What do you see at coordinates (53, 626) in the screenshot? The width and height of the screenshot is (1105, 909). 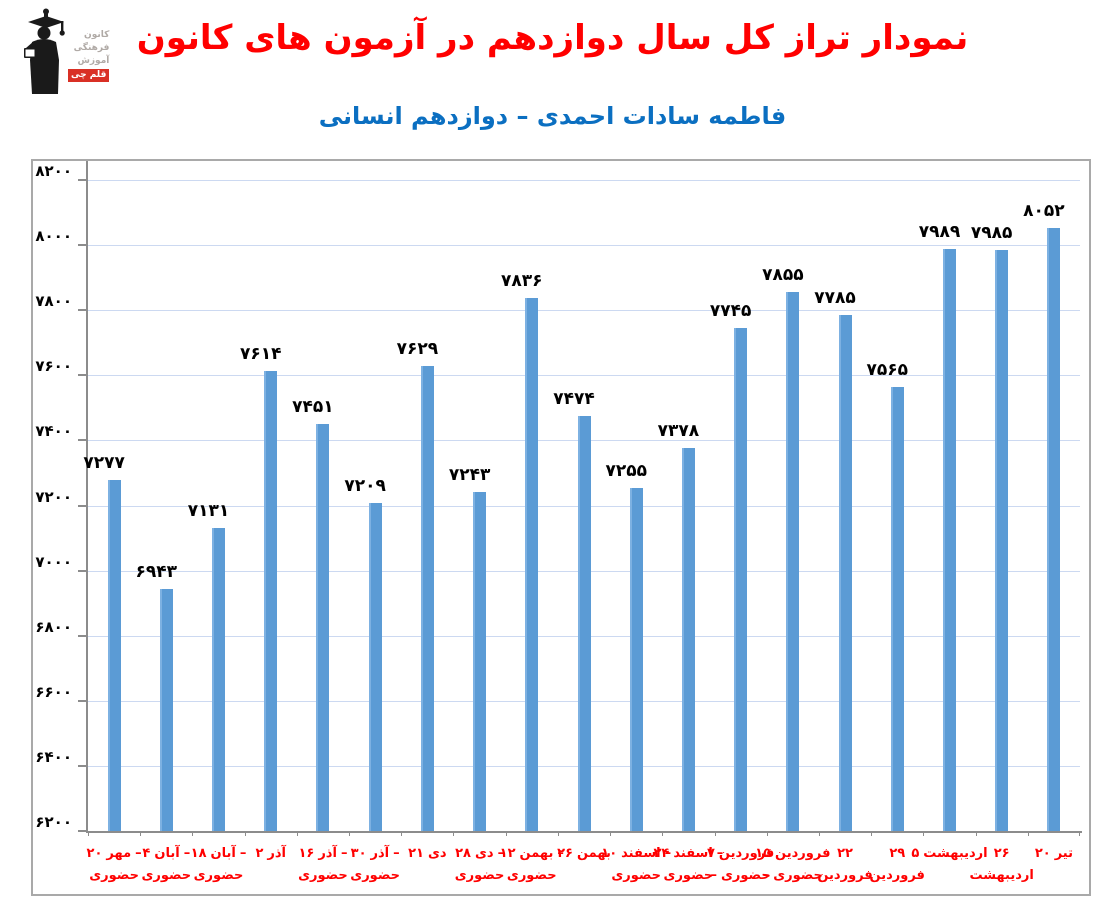 I see `y-tick-label: ۶۸۰۰` at bounding box center [53, 626].